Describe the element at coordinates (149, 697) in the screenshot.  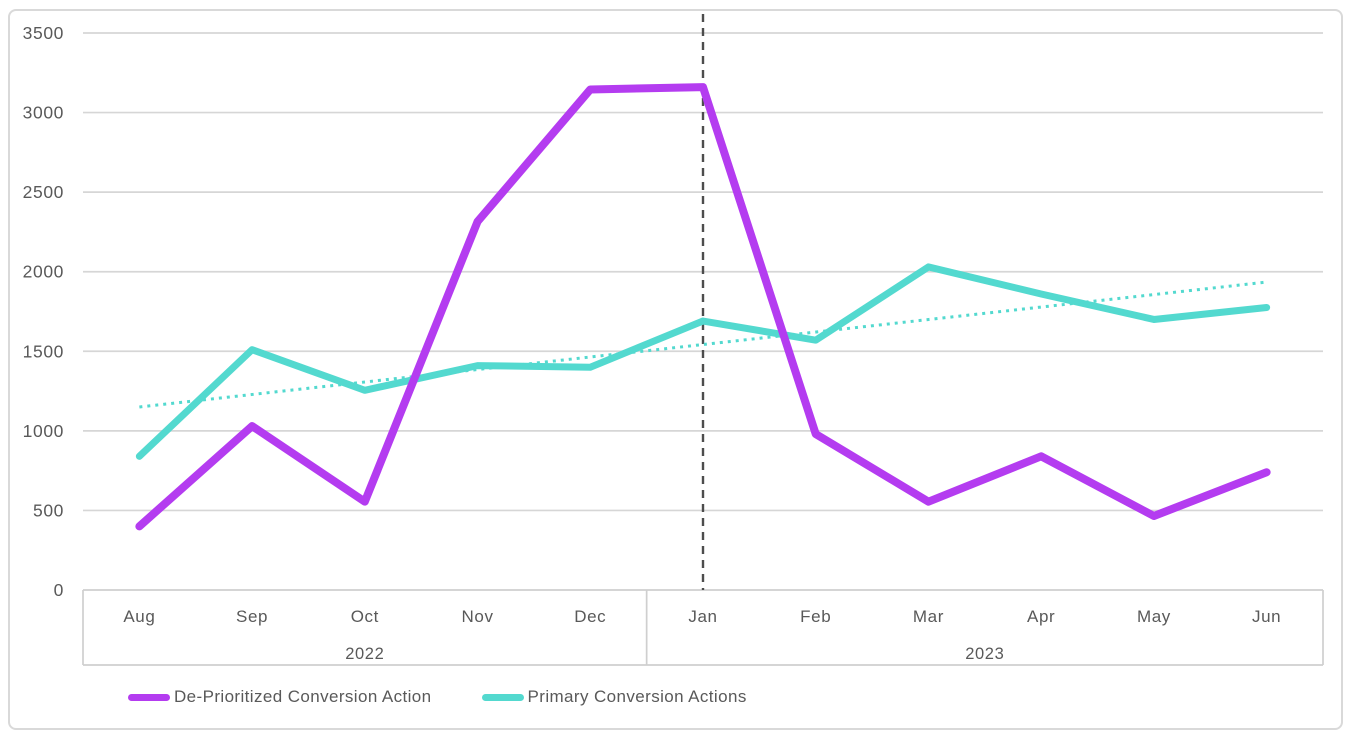
I see `legend-swatch-deprioritized-icon` at that location.